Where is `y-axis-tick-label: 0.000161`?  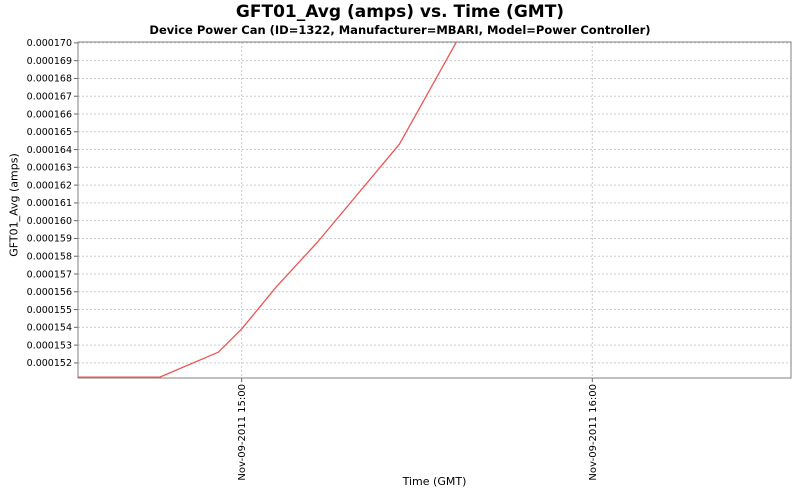 y-axis-tick-label: 0.000161 is located at coordinates (49, 203).